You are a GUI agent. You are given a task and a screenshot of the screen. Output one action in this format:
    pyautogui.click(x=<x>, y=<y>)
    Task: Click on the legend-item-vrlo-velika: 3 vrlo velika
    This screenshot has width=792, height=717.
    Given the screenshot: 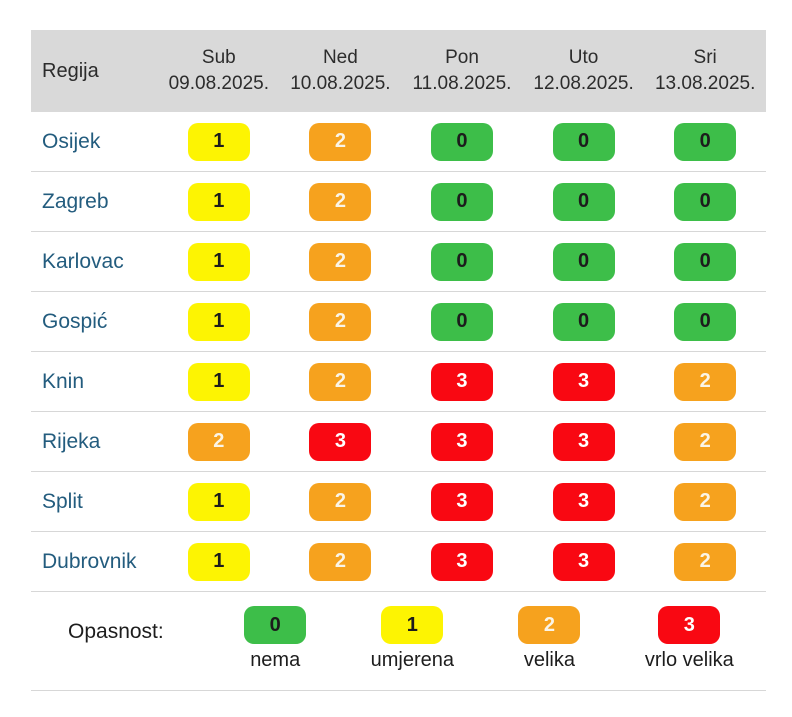 What is the action you would take?
    pyautogui.click(x=689, y=639)
    